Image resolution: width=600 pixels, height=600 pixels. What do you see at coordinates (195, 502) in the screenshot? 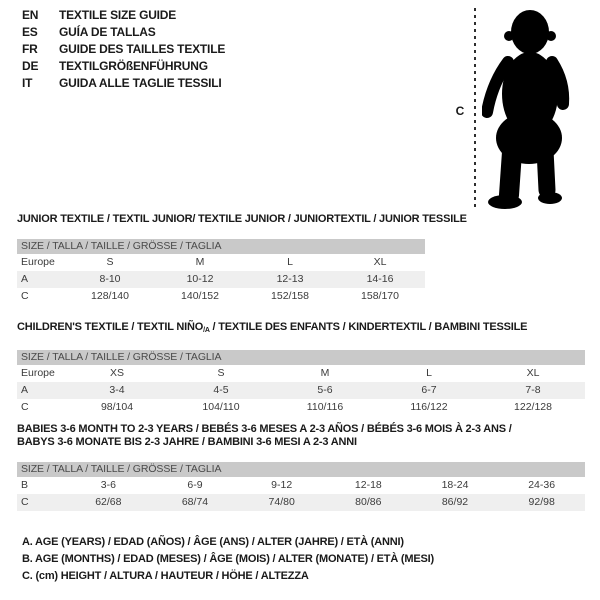
I see `cell: 68/74` at bounding box center [195, 502].